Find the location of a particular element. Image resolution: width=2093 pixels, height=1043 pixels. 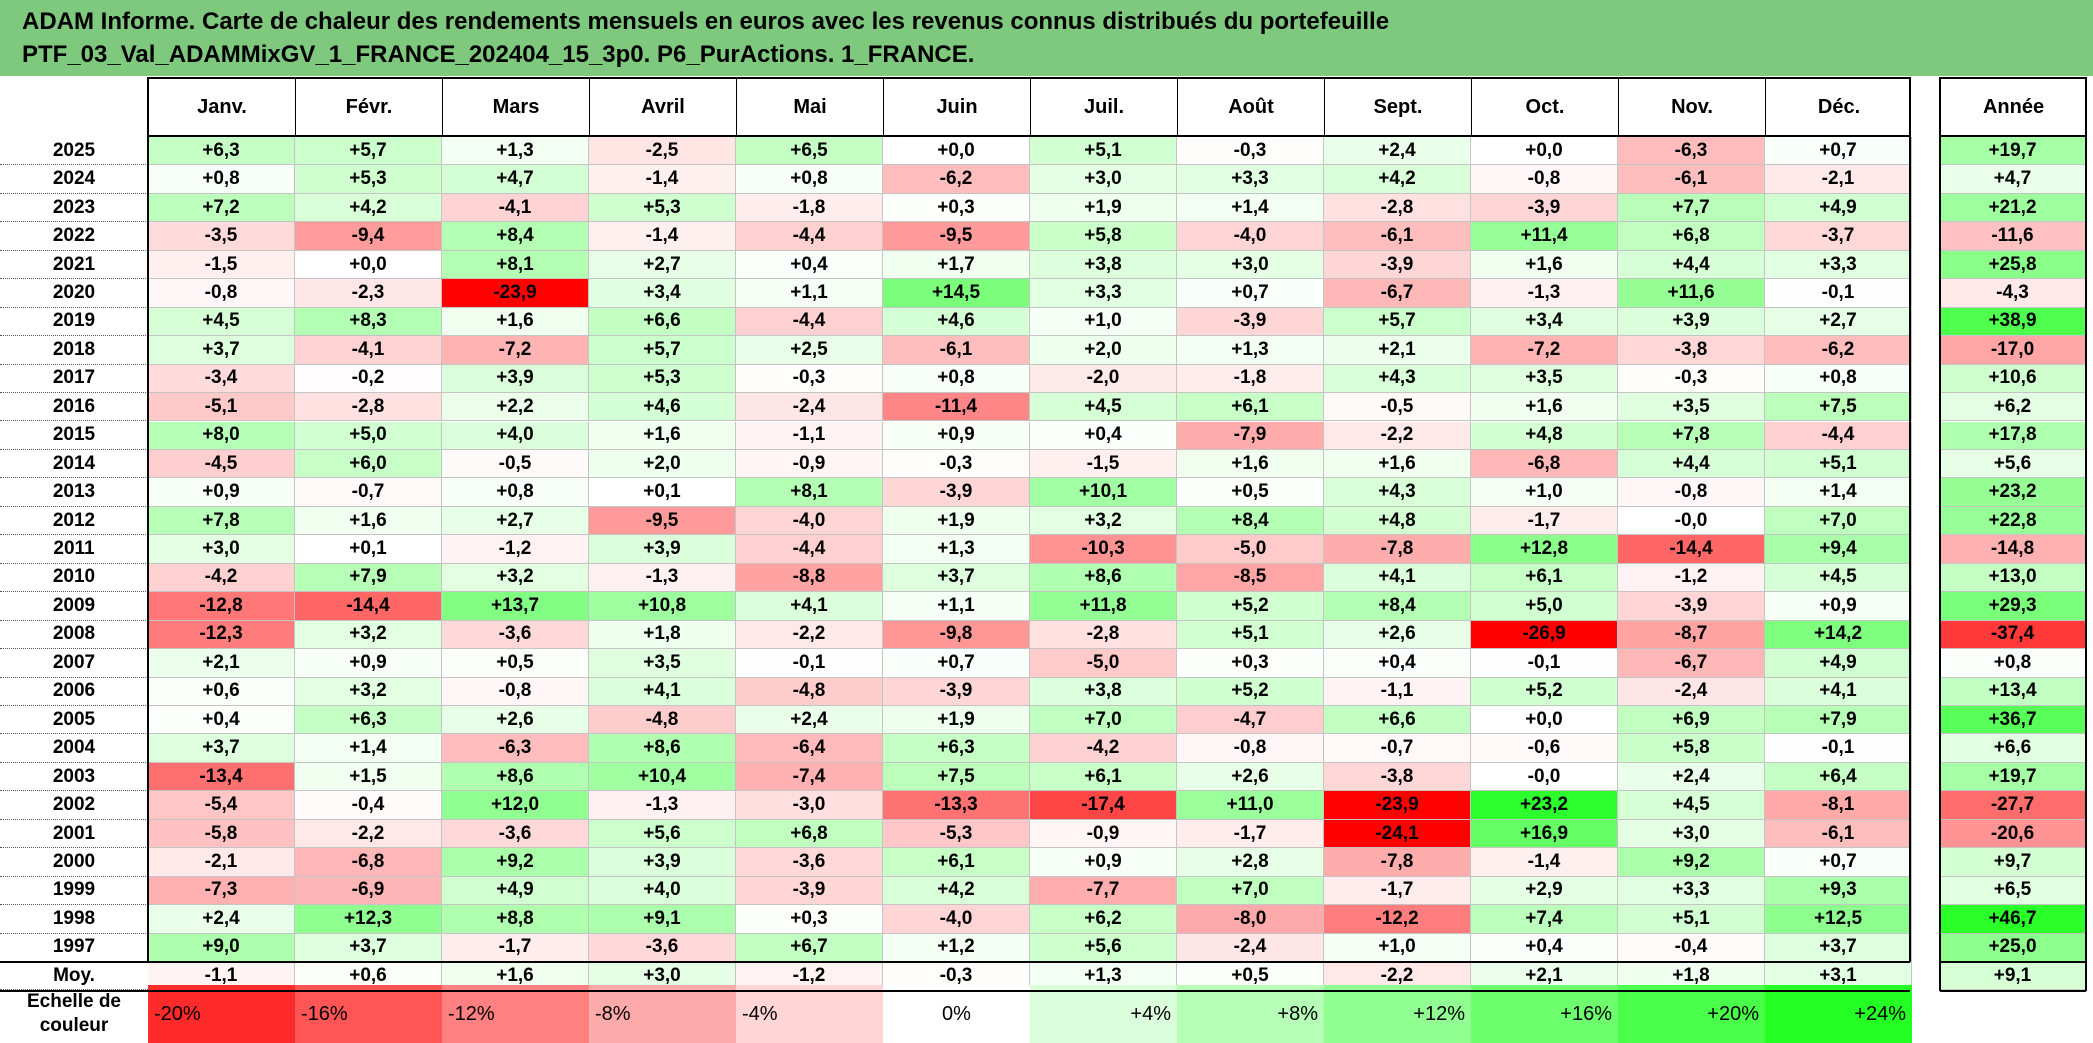

heatmap-cell: +0,5 is located at coordinates (515, 663).